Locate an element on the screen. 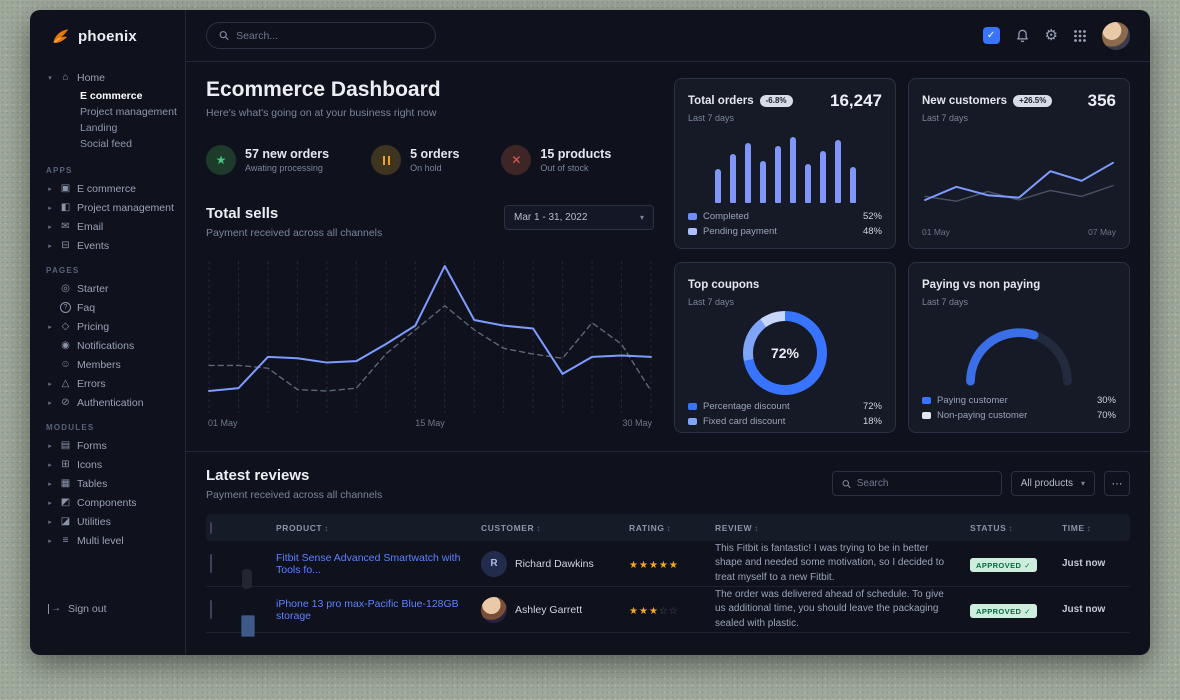 The image size is (1180, 700). sidebar-item-tables: ▸ ▦ Tables is located at coordinates (112, 483).